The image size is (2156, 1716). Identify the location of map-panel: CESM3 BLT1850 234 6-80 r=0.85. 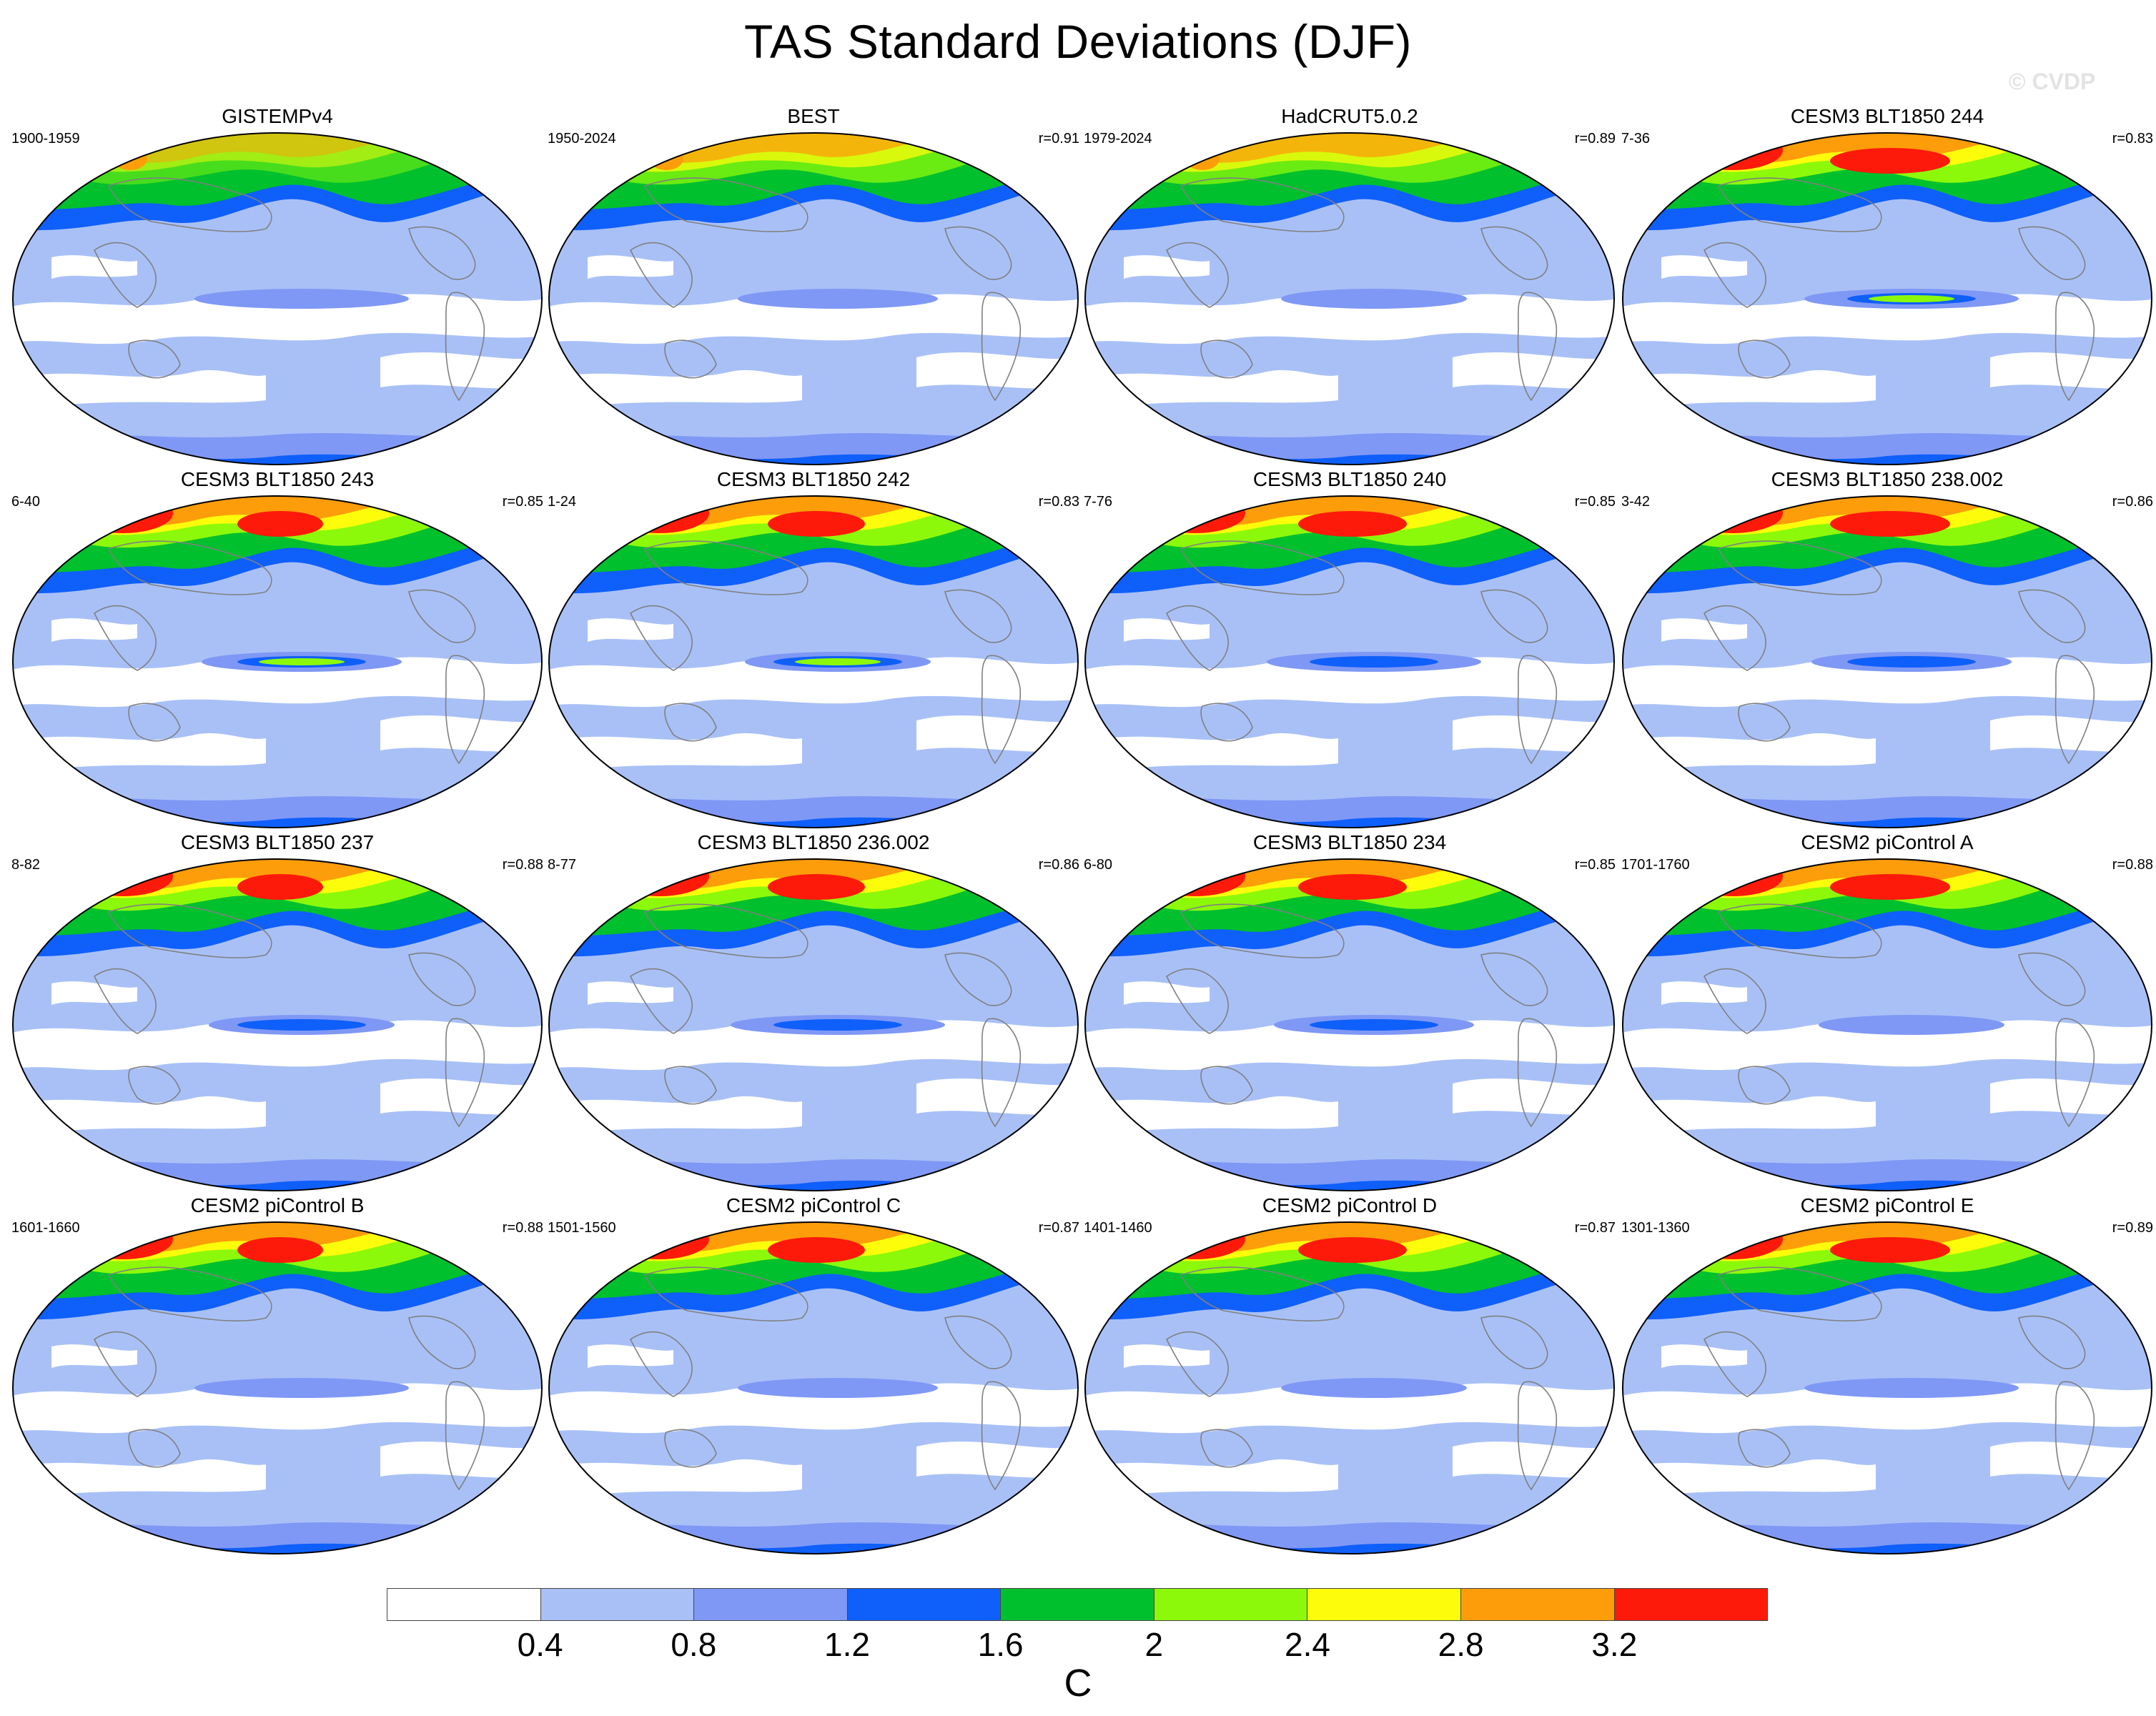
(1349, 1012).